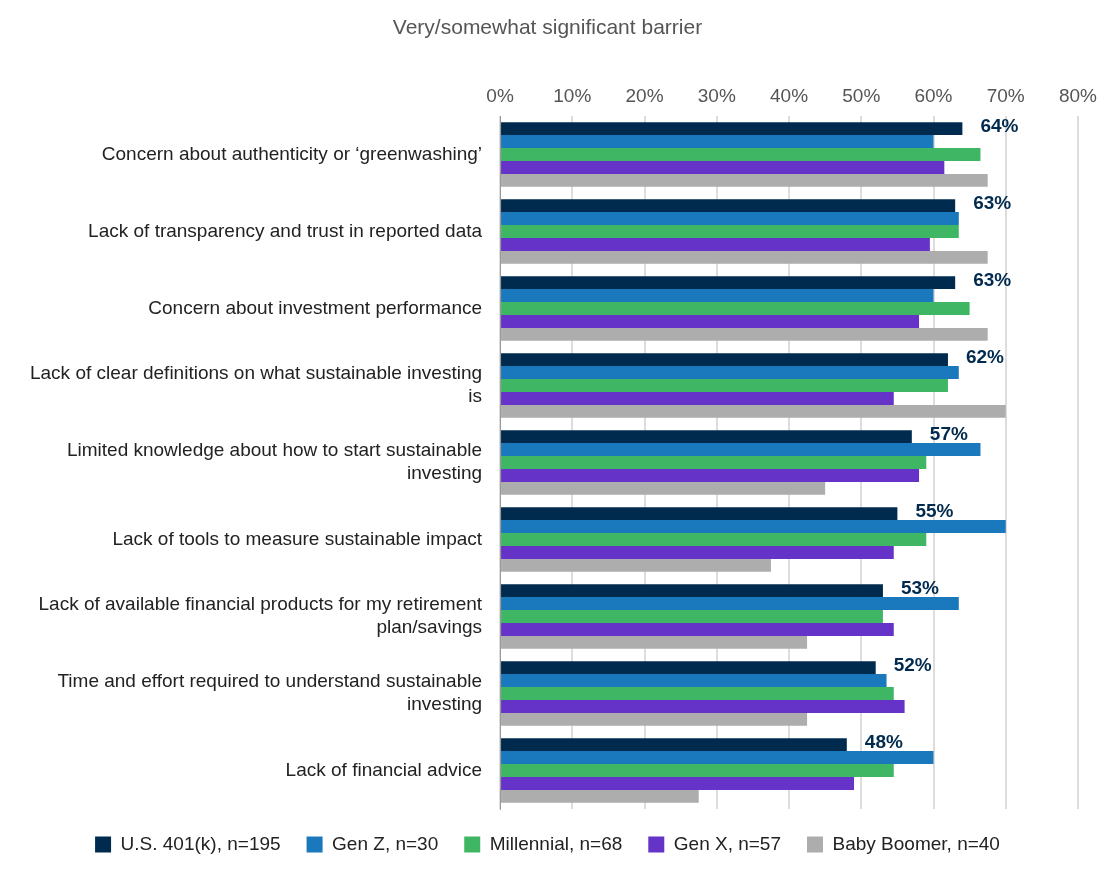 This screenshot has height=872, width=1113. Describe the element at coordinates (933, 95) in the screenshot. I see `x-tick-label: 60%` at that location.